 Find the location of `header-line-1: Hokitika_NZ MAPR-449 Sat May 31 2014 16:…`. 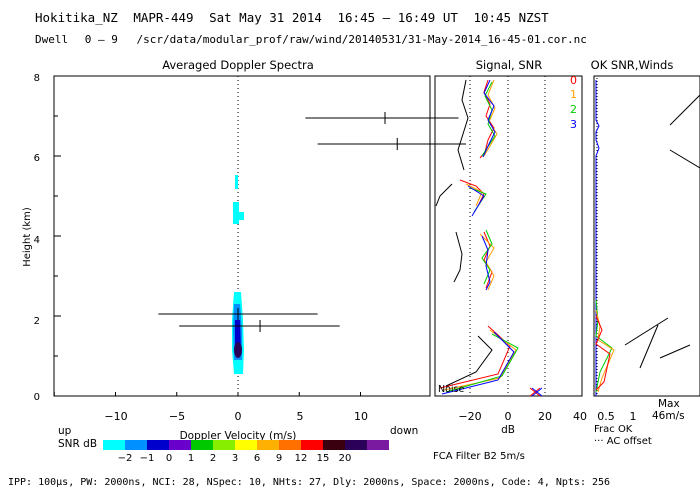

header-line-1: Hokitika_NZ MAPR-449 Sat May 31 2014 16:… is located at coordinates (292, 17).